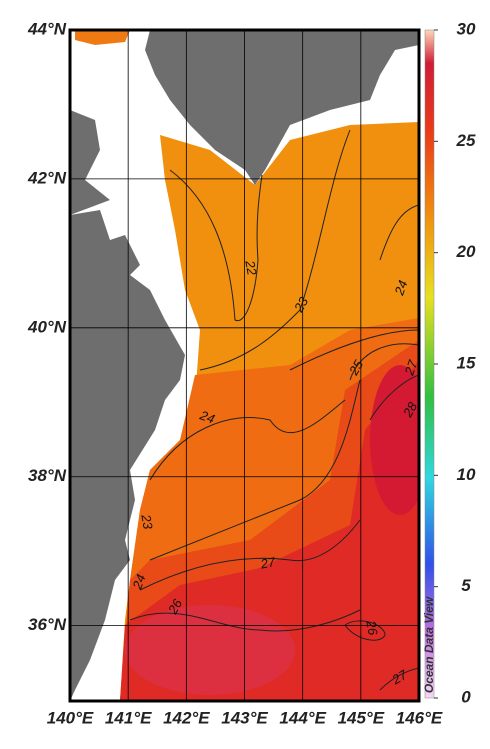  What do you see at coordinates (70, 717) in the screenshot?
I see `lon-tick-label: 140°E` at bounding box center [70, 717].